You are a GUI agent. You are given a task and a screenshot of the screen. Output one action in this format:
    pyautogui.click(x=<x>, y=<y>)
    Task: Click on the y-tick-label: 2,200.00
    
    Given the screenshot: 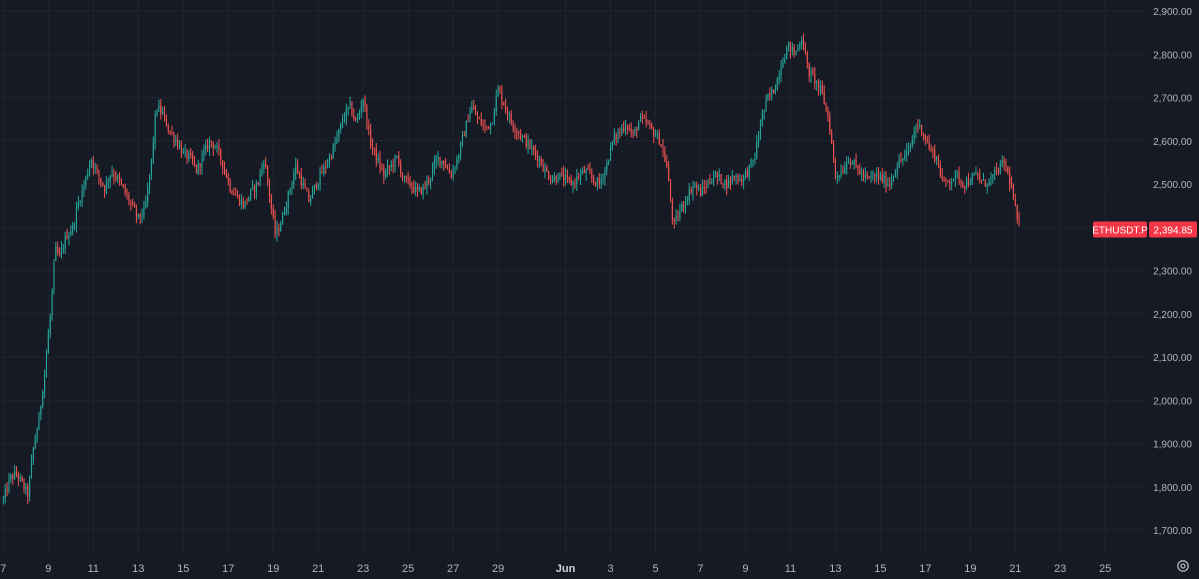 What is the action you would take?
    pyautogui.click(x=1172, y=315)
    